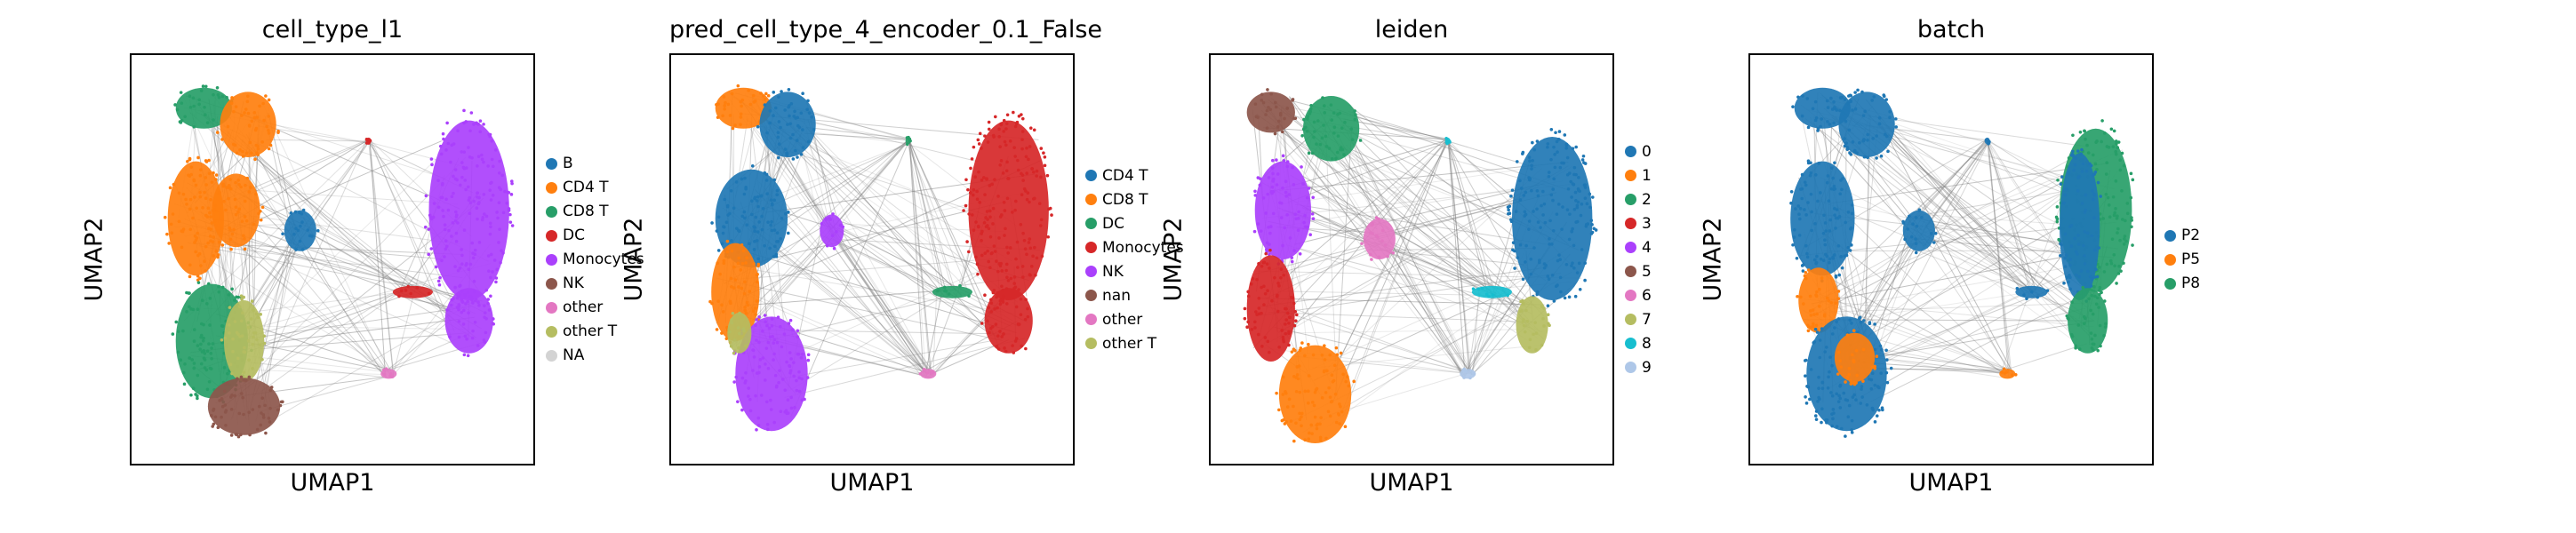 This screenshot has height=533, width=2576. What do you see at coordinates (583, 307) in the screenshot?
I see `legend-label: other` at bounding box center [583, 307].